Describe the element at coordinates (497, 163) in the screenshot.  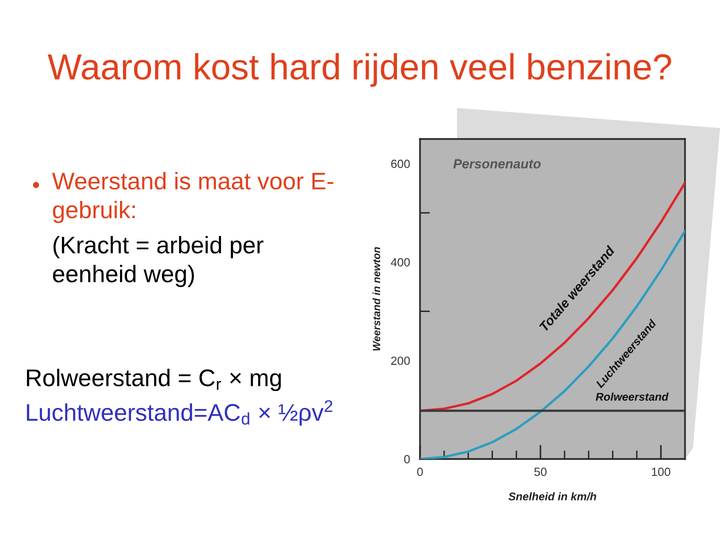
I see `annotation: Personenauto` at that location.